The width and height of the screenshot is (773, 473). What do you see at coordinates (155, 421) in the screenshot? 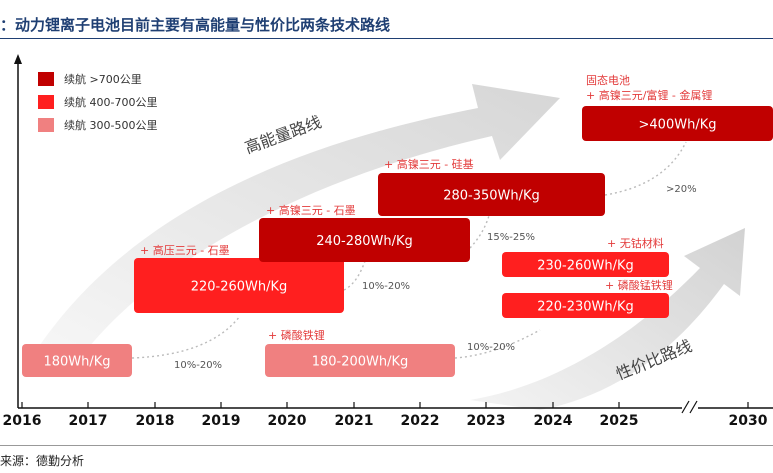
I see `x-tick-label: 2018` at bounding box center [155, 421].